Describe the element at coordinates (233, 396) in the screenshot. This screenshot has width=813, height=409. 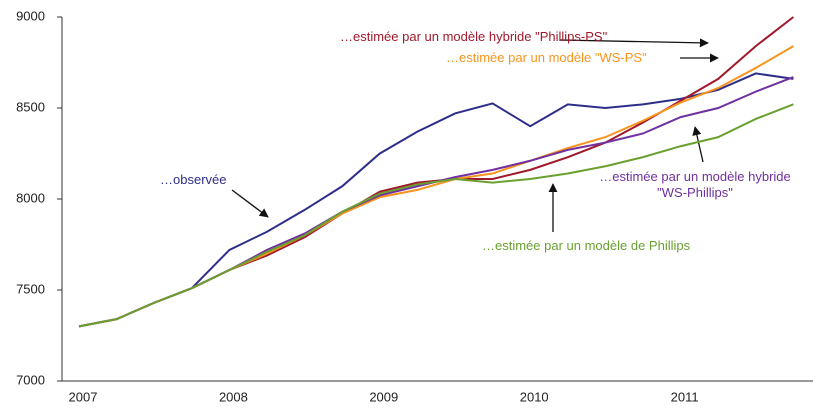
I see `x-tick-label: 2008` at that location.